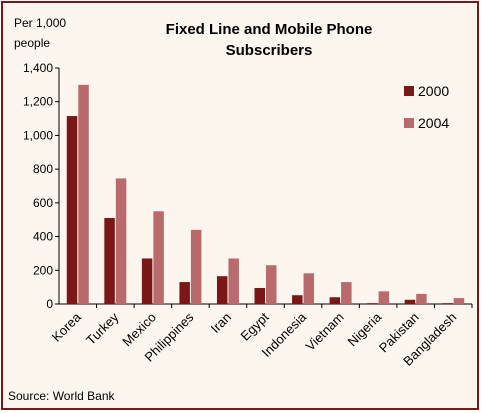 The height and width of the screenshot is (413, 482). I want to click on bar-2004-bangladesh, so click(459, 301).